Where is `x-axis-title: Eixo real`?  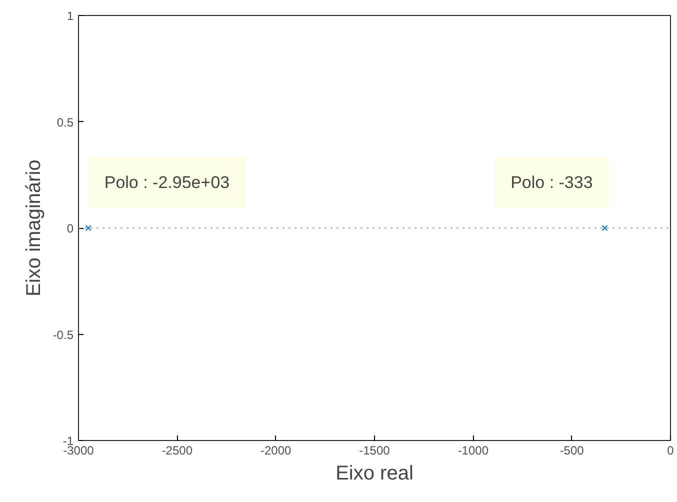
x-axis-title: Eixo real is located at coordinates (375, 473).